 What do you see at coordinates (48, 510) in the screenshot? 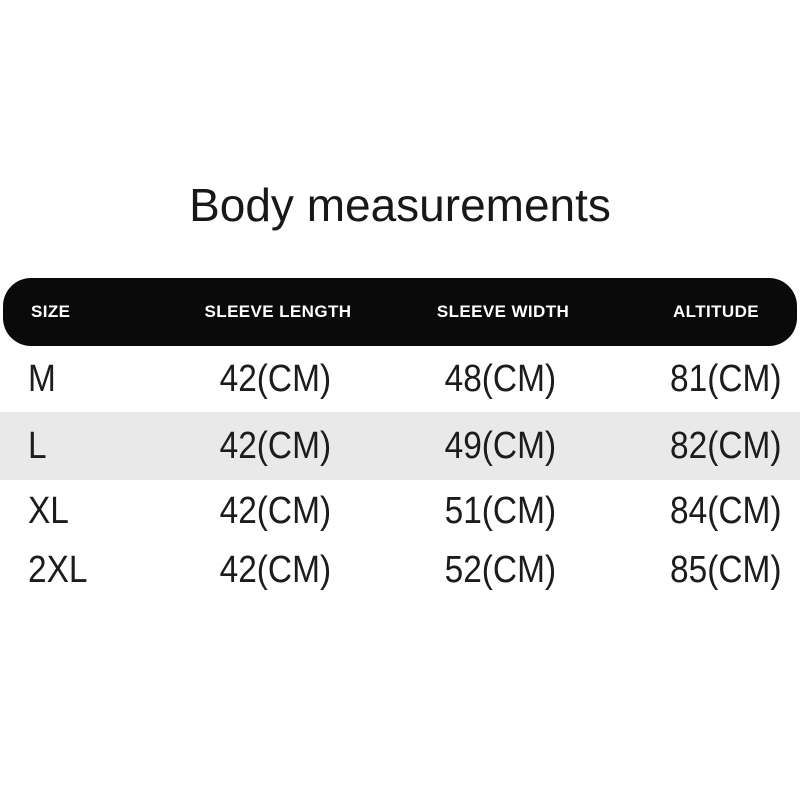
I see `size-value: XL` at bounding box center [48, 510].